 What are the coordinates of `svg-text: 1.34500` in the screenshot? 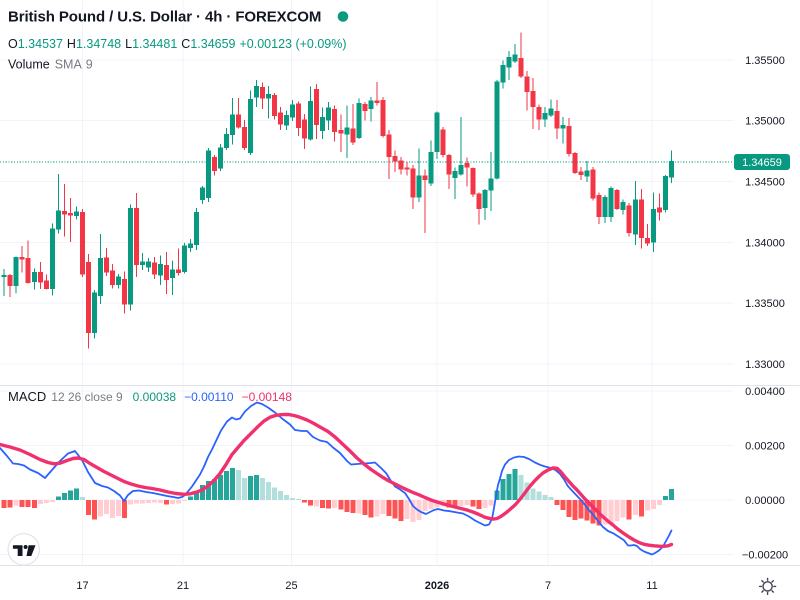 It's located at (765, 183).